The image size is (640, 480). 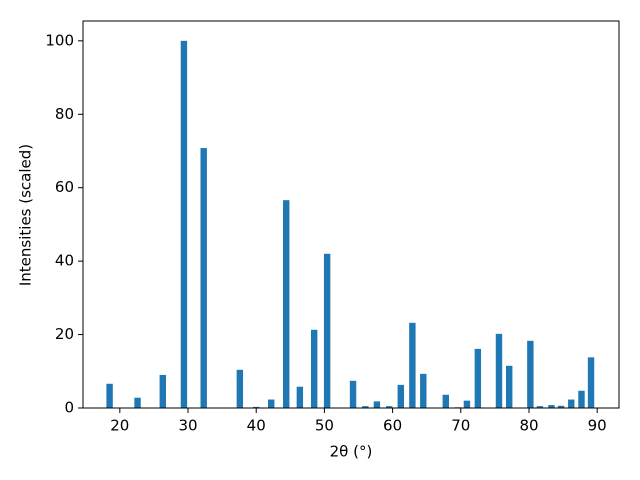 What do you see at coordinates (64, 334) in the screenshot?
I see `y-tick-label: 20` at bounding box center [64, 334].